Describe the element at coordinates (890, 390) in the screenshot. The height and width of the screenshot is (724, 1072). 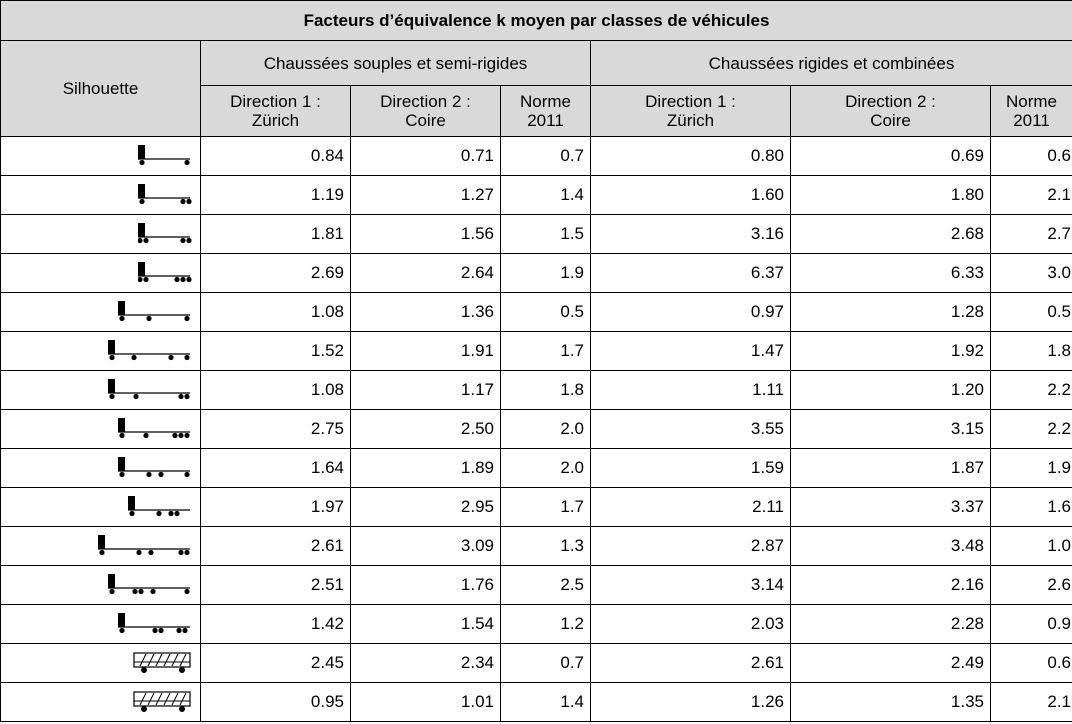
I see `value-cell: 1.20` at that location.